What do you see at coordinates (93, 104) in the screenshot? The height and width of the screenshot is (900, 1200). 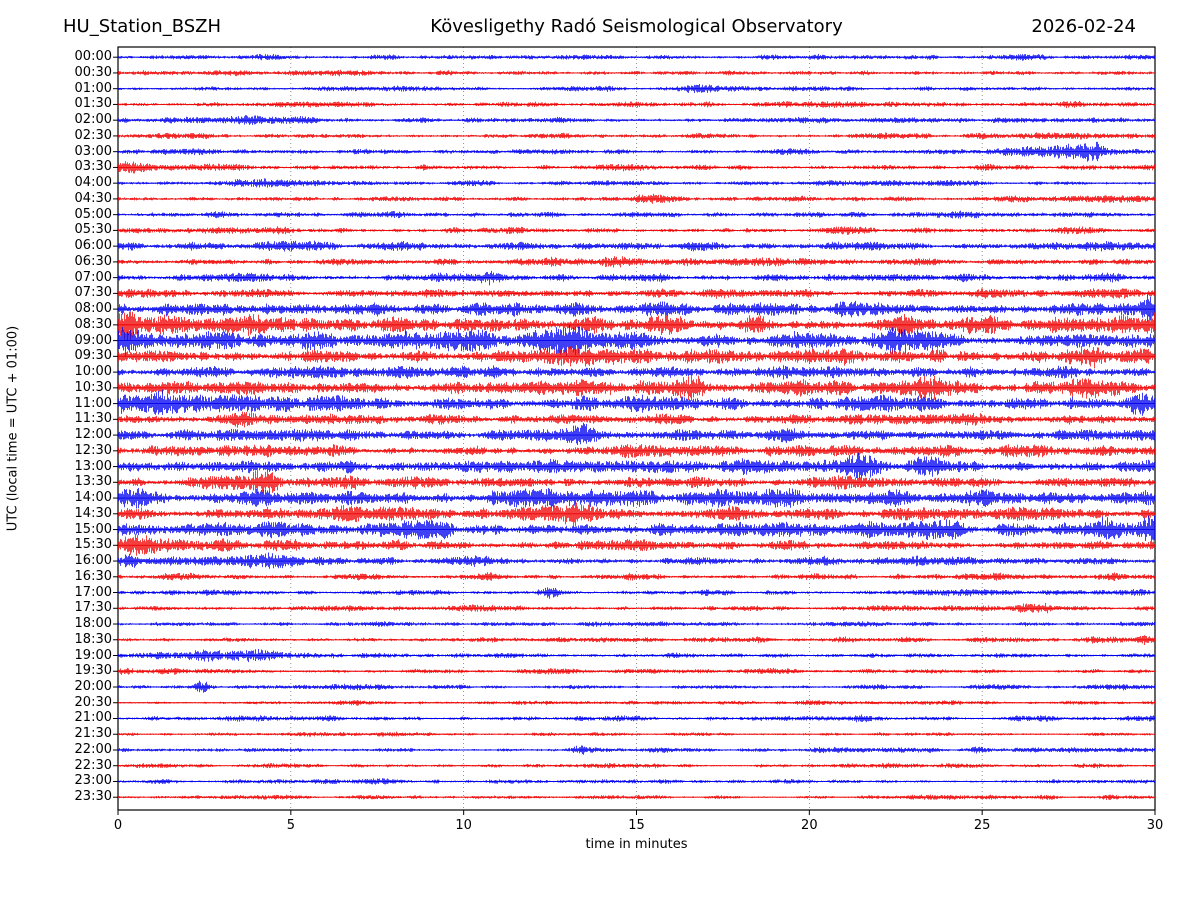 I see `y-tick-label: 01:30` at bounding box center [93, 104].